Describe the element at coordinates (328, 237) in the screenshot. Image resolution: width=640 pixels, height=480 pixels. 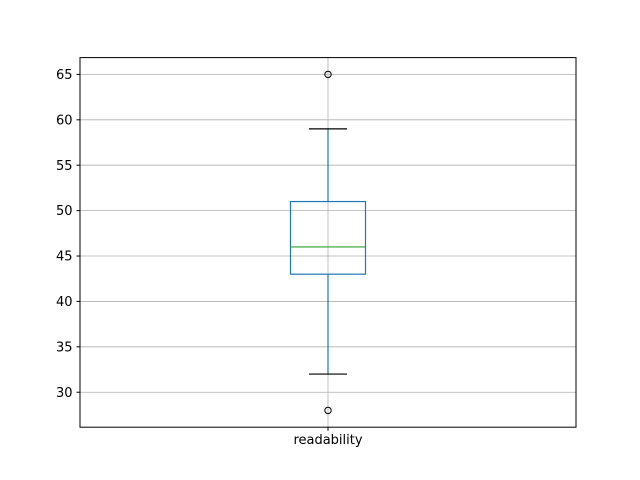
I see `iqr-box` at that location.